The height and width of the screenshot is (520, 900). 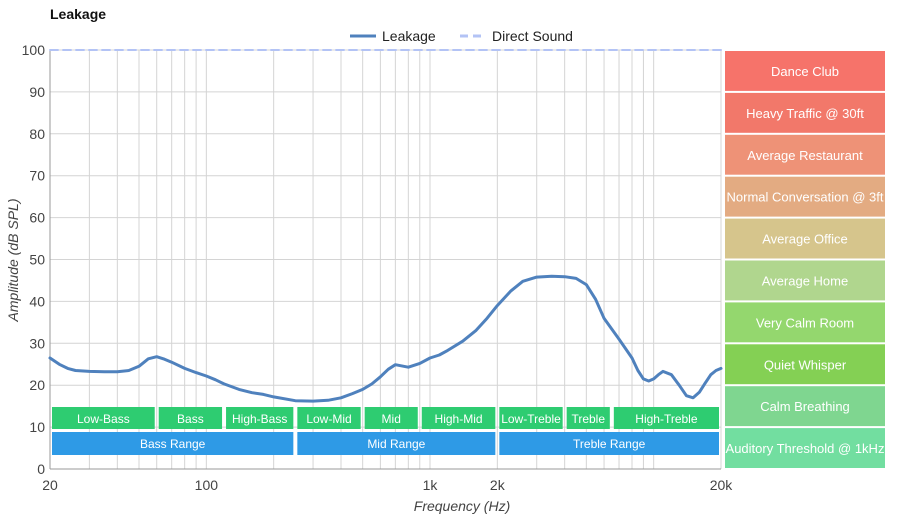 What do you see at coordinates (462, 506) in the screenshot?
I see `x-axis-title: Frequency (Hz)` at bounding box center [462, 506].